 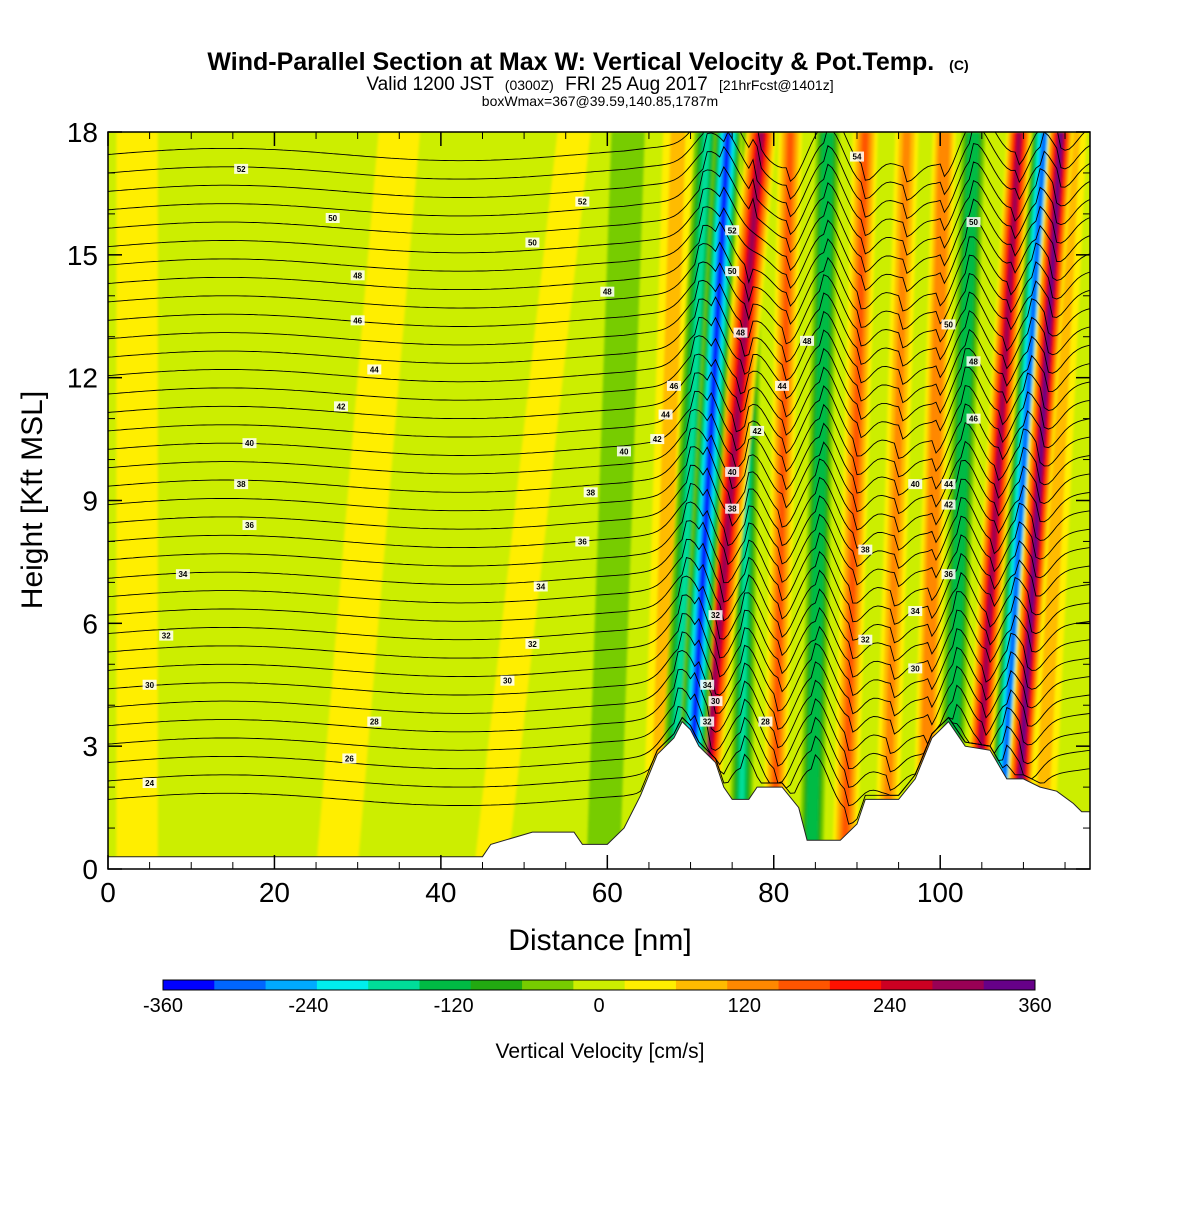 I want to click on contour-label-50: 34, so click(x=915, y=611).